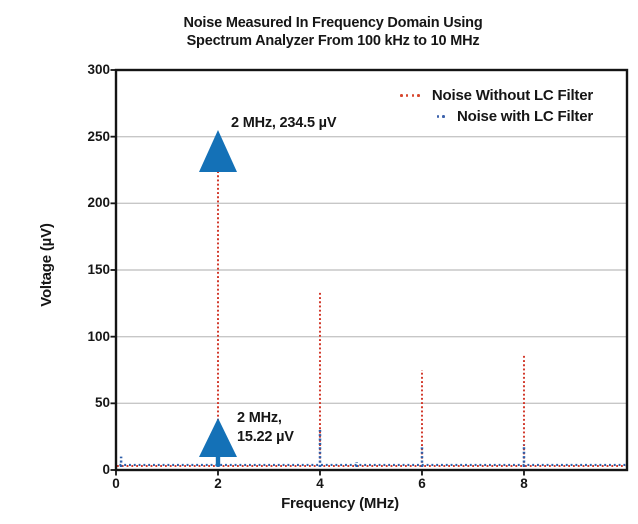  Describe the element at coordinates (340, 503) in the screenshot. I see `x-axis-label: Frequency (MHz)` at that location.